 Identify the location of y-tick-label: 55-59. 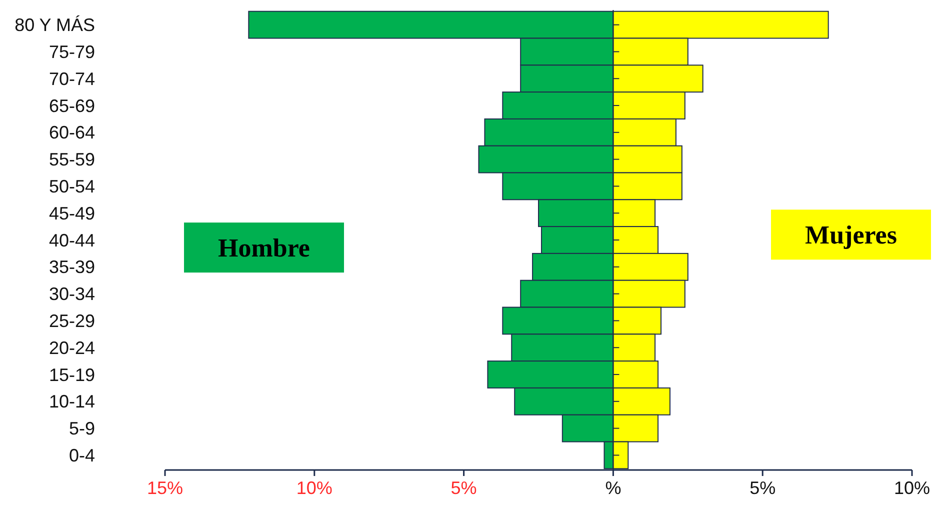
(71, 160).